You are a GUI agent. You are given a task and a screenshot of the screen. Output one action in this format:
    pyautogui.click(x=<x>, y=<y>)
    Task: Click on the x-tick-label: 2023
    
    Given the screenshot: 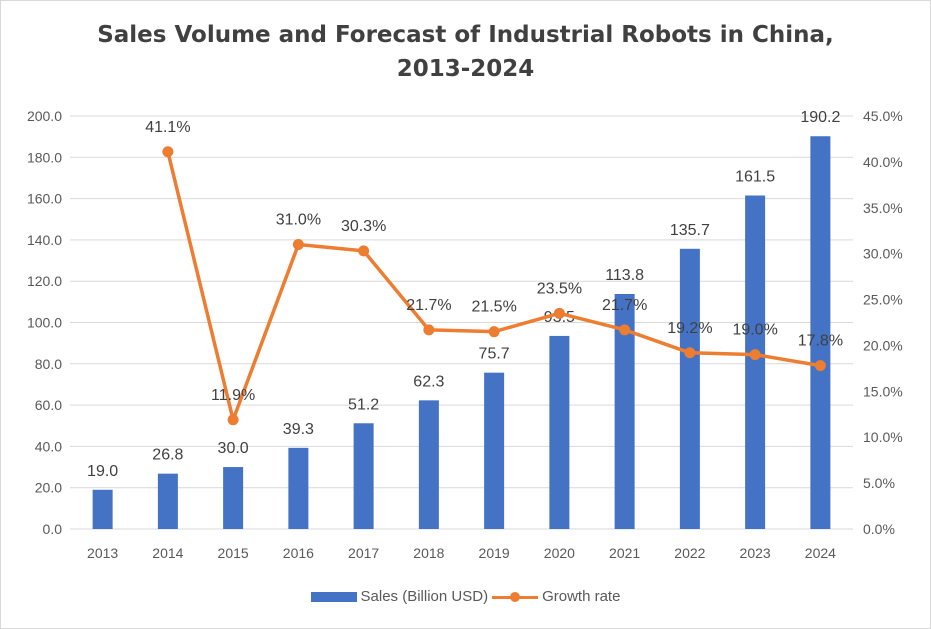 What is the action you would take?
    pyautogui.click(x=755, y=553)
    